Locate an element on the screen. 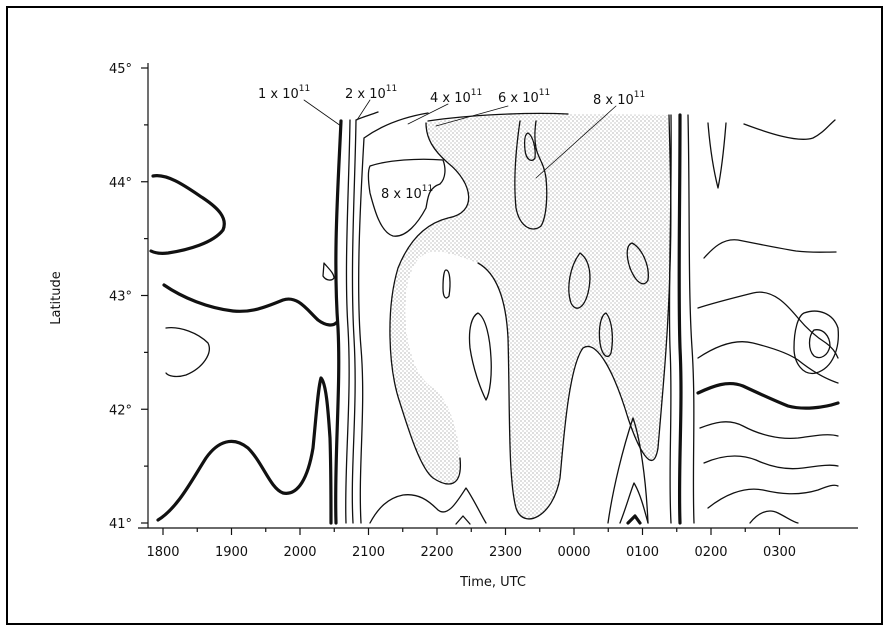  contour-level-label: 4 x 10¹¹ is located at coordinates (456, 97).